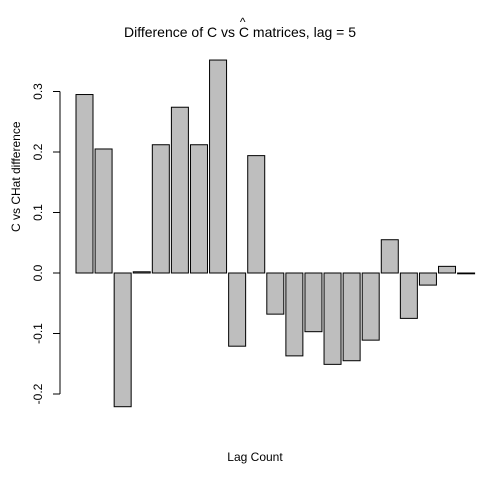 This screenshot has height=480, width=480. What do you see at coordinates (38, 333) in the screenshot?
I see `y-tick-label: -0.1` at bounding box center [38, 333].